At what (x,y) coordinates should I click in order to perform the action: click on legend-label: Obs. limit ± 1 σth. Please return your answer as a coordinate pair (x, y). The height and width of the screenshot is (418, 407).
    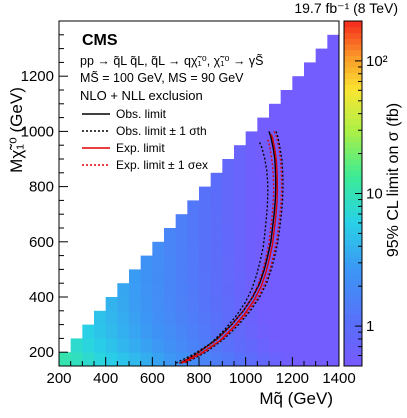
    Looking at the image, I should click on (161, 131).